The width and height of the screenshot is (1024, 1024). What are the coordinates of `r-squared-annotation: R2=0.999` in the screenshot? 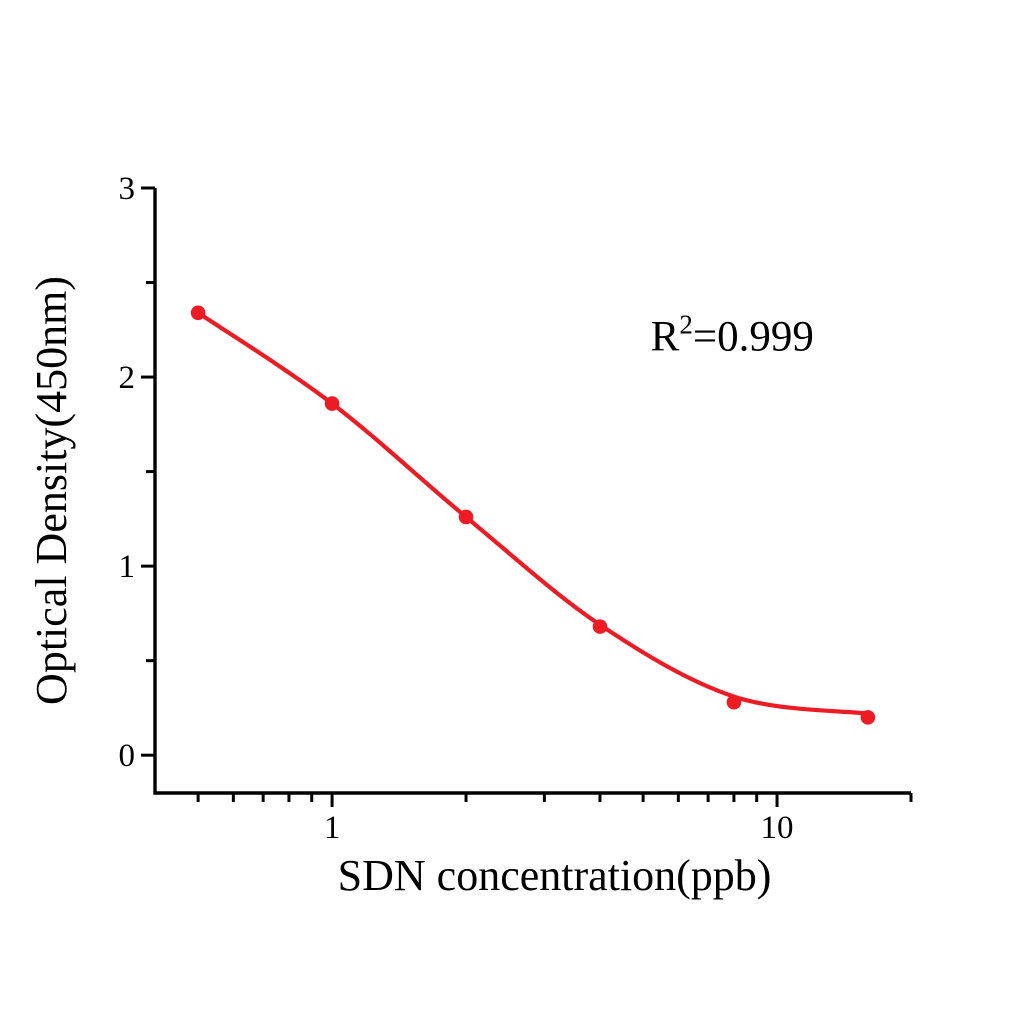 It's located at (732, 335).